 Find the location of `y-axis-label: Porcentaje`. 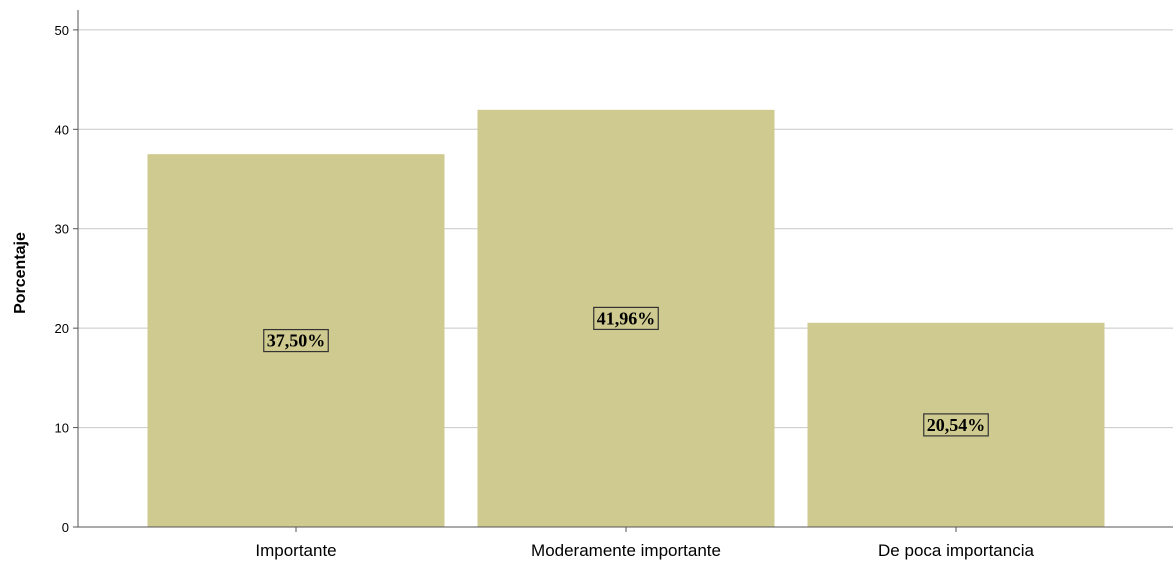

y-axis-label: Porcentaje is located at coordinates (20, 273).